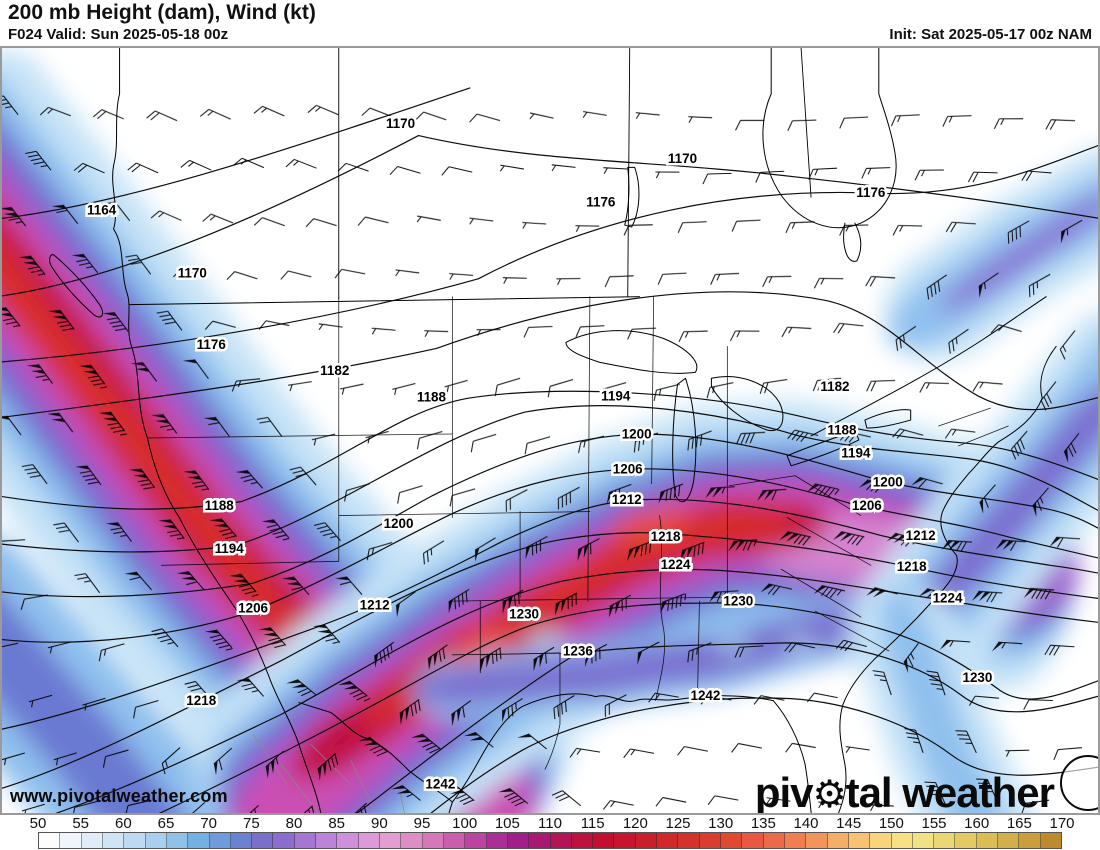 The width and height of the screenshot is (1100, 850). What do you see at coordinates (676, 564) in the screenshot?
I see `contour-label: 1224` at bounding box center [676, 564].